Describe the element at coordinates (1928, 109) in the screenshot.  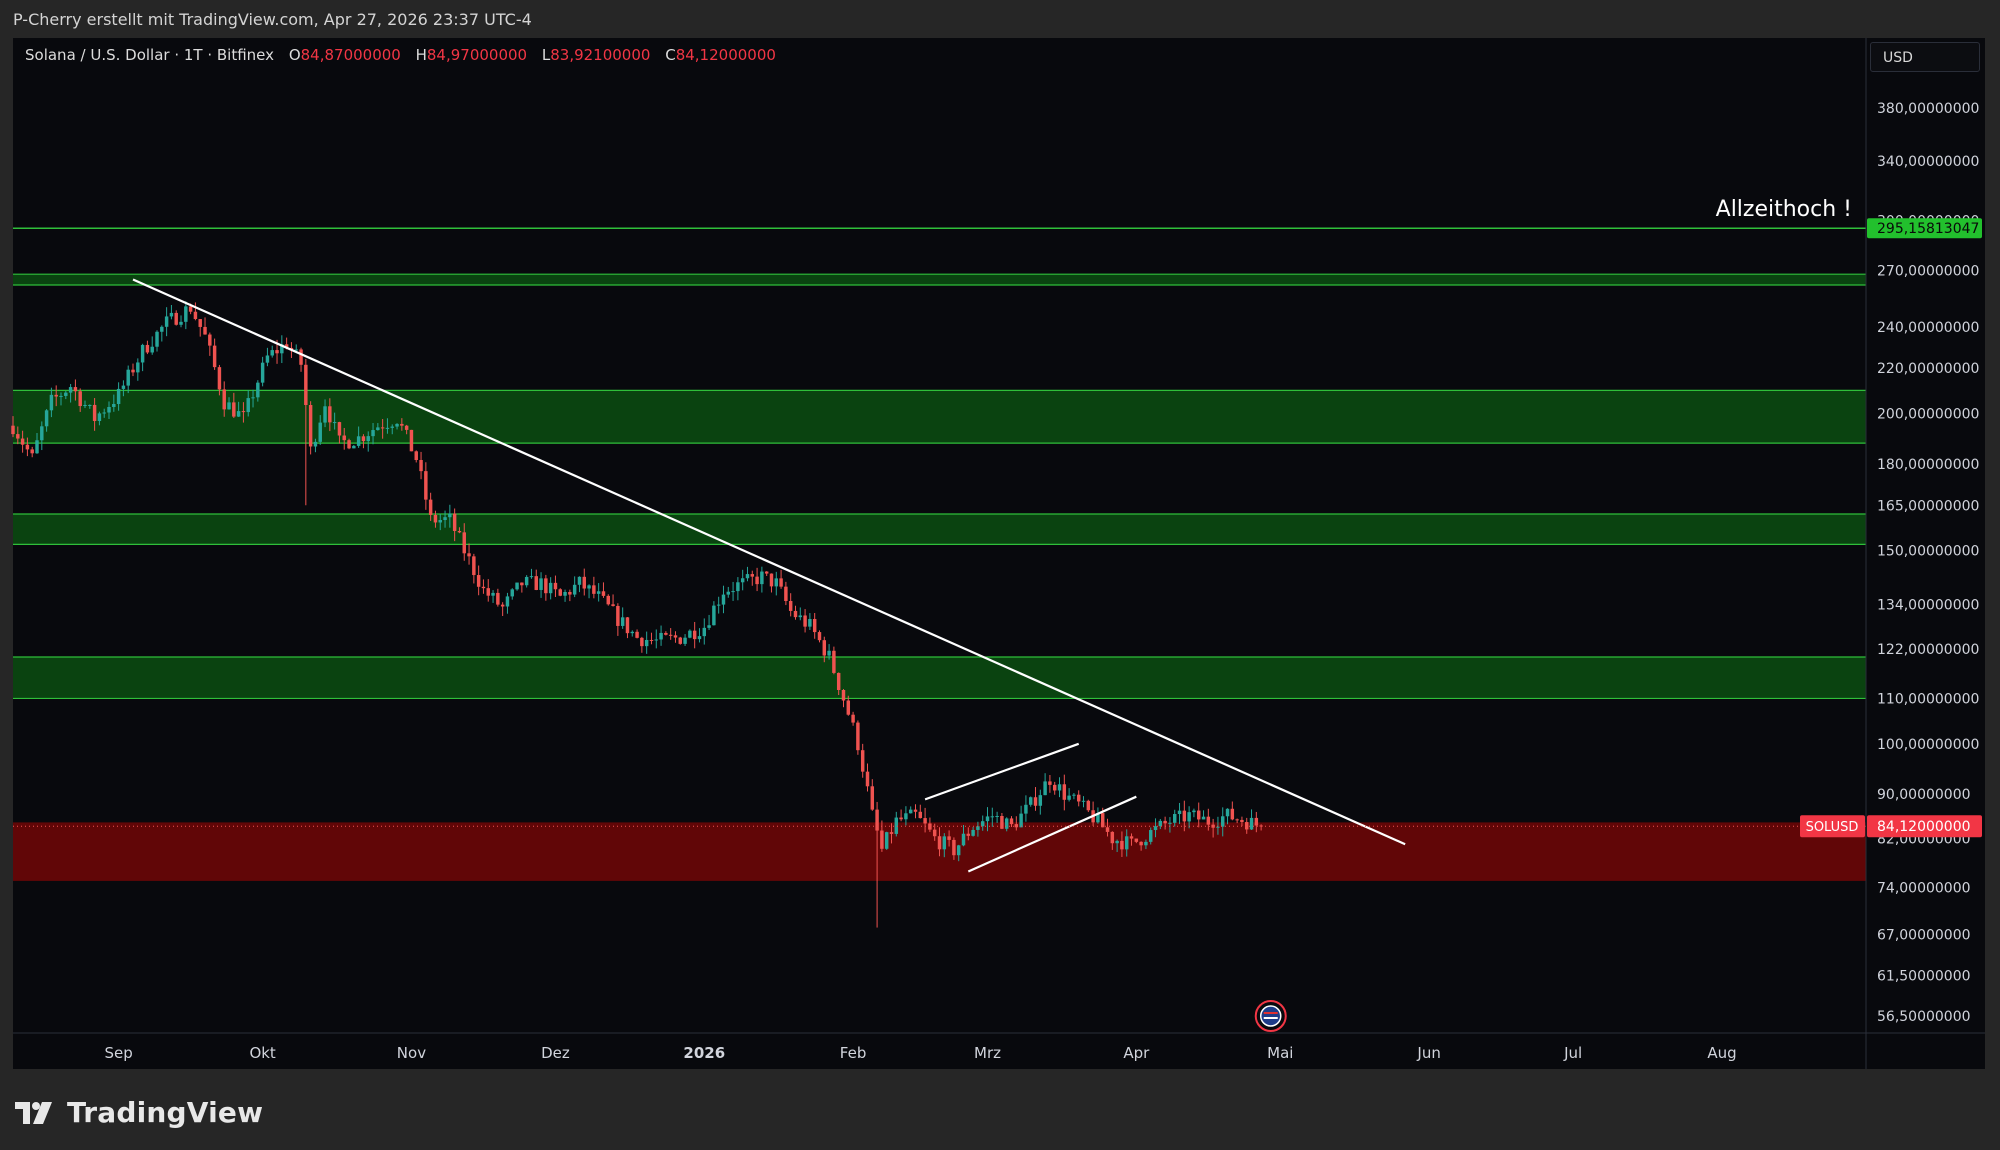
I see `price-tick-label: 380,00000000` at that location.